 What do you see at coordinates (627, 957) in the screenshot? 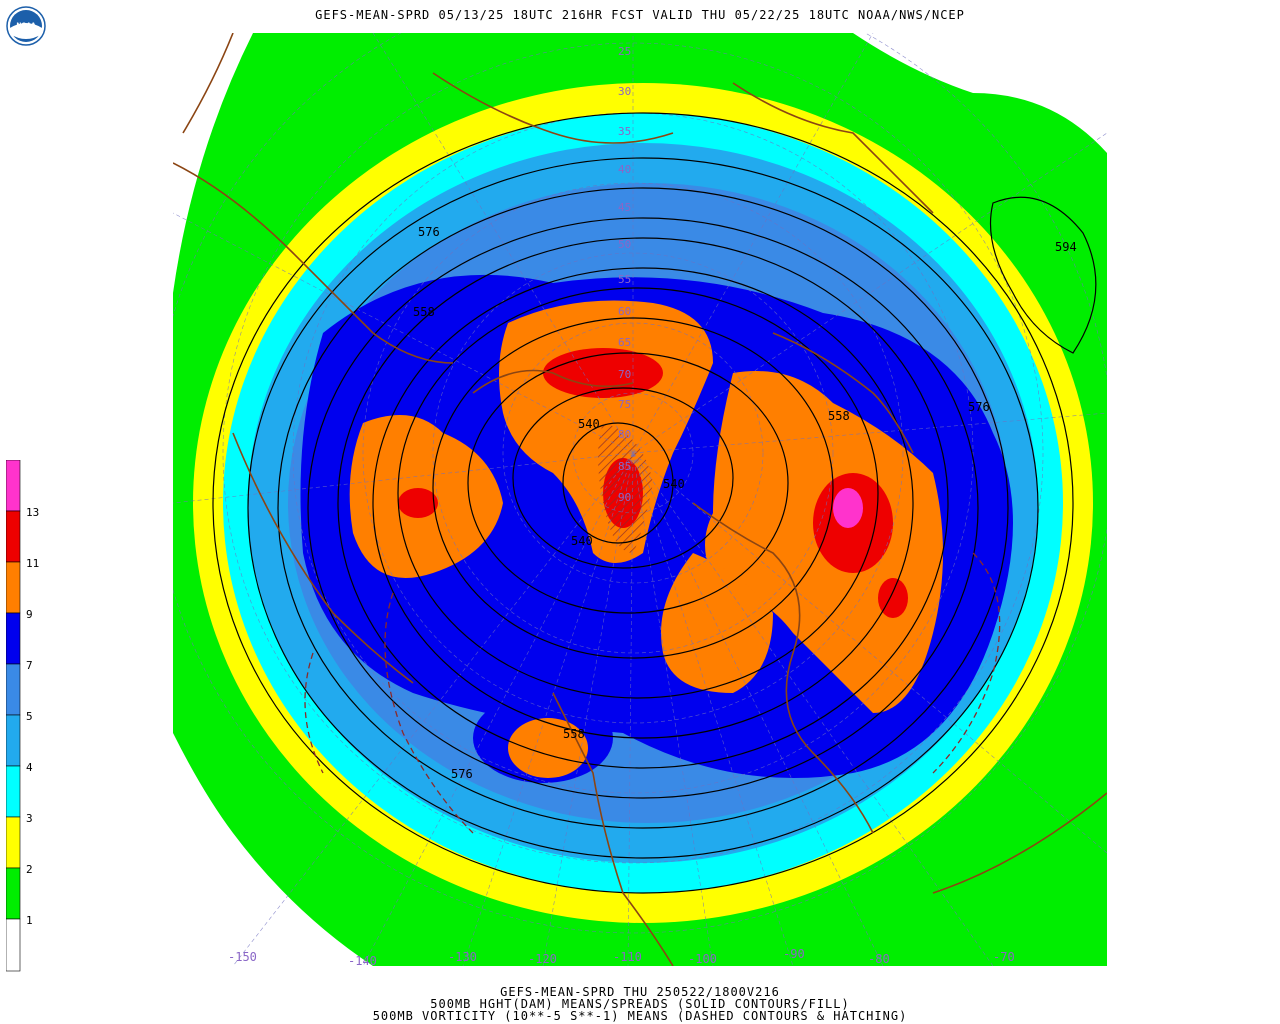
I see `lon-label: -110` at bounding box center [627, 957].